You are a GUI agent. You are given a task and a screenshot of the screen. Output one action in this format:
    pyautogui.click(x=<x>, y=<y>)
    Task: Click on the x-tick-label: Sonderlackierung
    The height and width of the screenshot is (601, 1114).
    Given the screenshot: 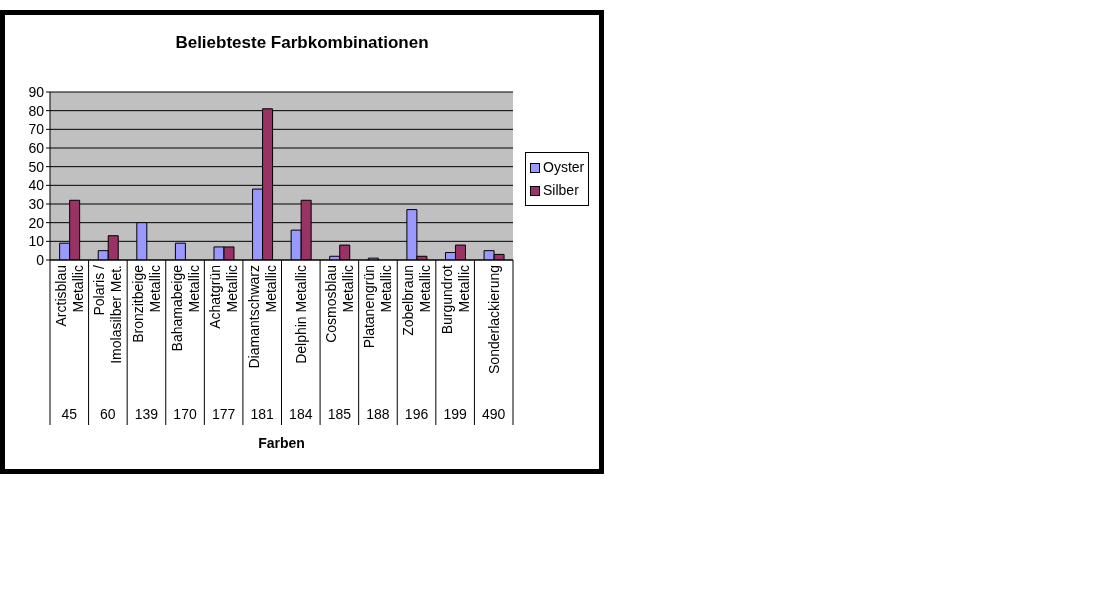 What is the action you would take?
    pyautogui.click(x=493, y=319)
    